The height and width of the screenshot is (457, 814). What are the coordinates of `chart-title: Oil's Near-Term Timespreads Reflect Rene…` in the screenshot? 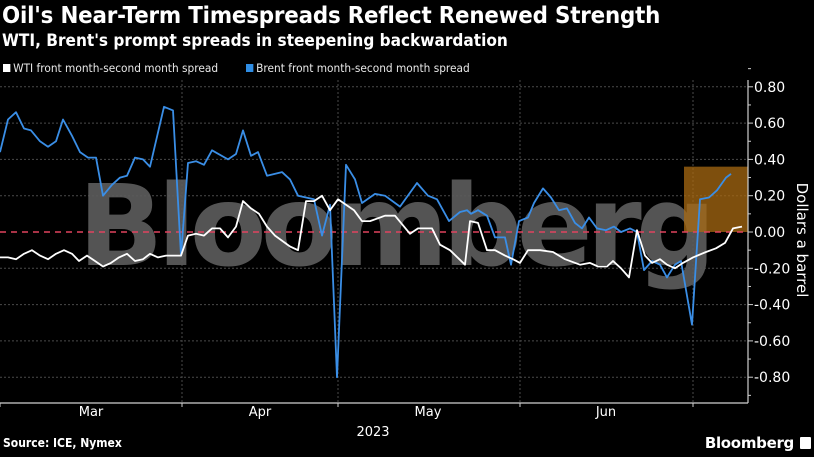 It's located at (331, 16).